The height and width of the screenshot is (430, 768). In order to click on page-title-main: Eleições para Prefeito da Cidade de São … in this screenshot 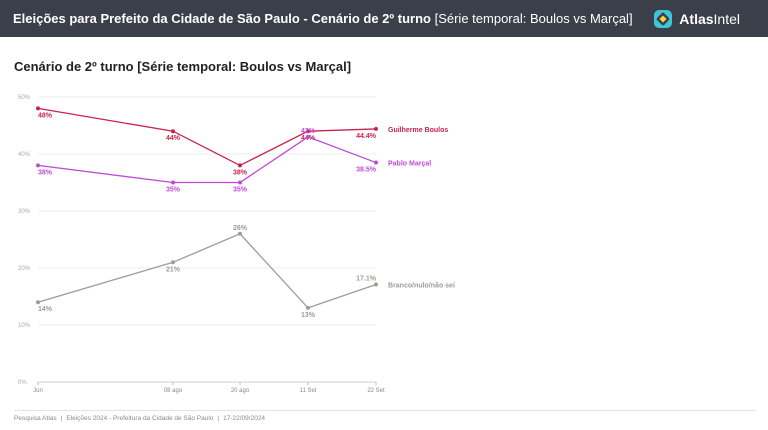, I will do `click(222, 18)`.